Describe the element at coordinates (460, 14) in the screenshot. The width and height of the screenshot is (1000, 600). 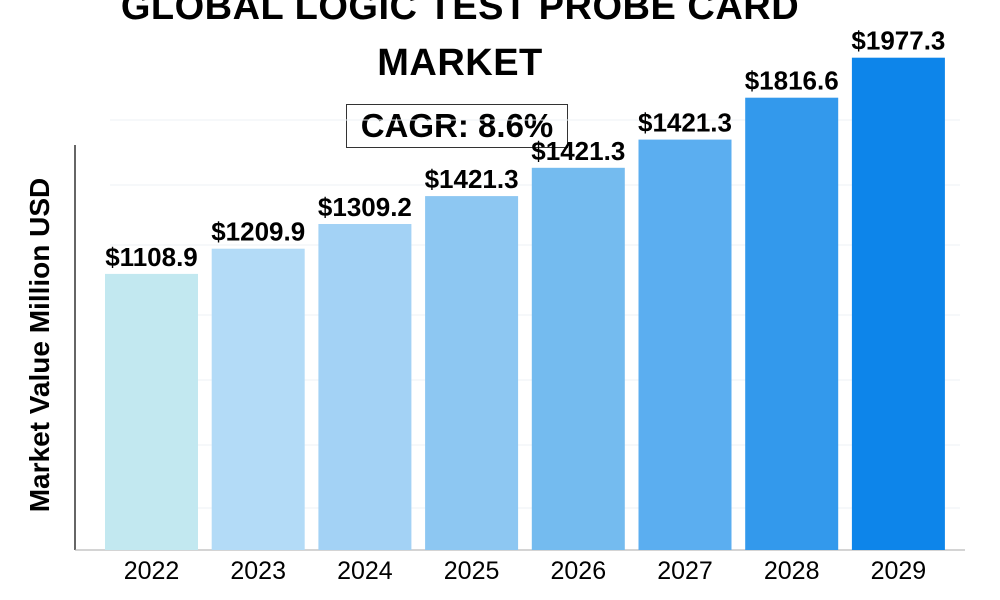
I see `chart-title-line1: GLOBAL LOGIC TEST PROBE CARD` at that location.